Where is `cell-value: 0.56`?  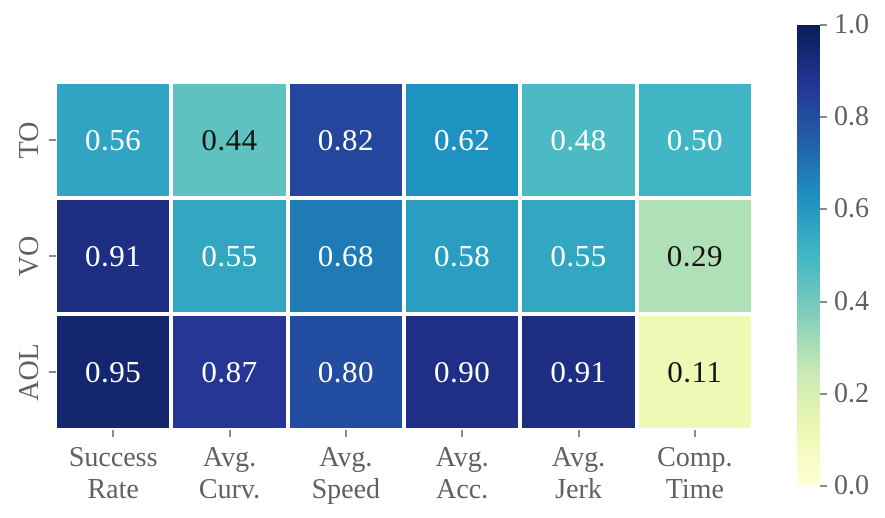 cell-value: 0.56 is located at coordinates (113, 139).